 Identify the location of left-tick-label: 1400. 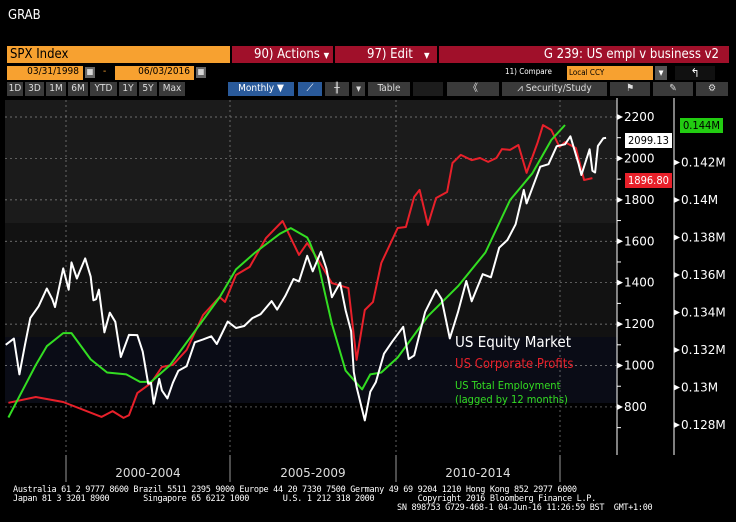
(639, 283).